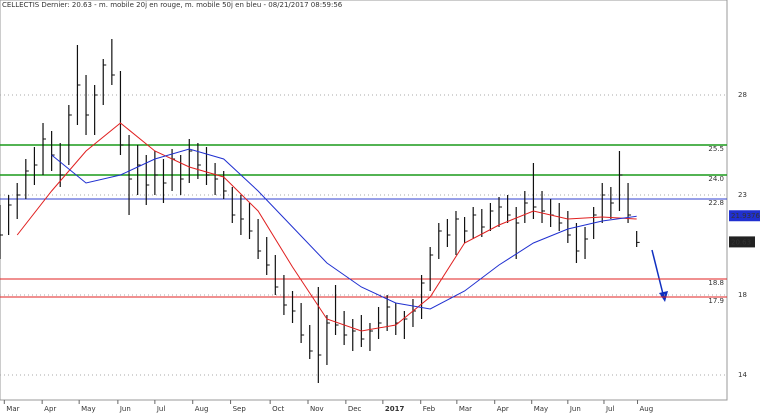  I want to click on annotation-arrow, so click(658, 274).